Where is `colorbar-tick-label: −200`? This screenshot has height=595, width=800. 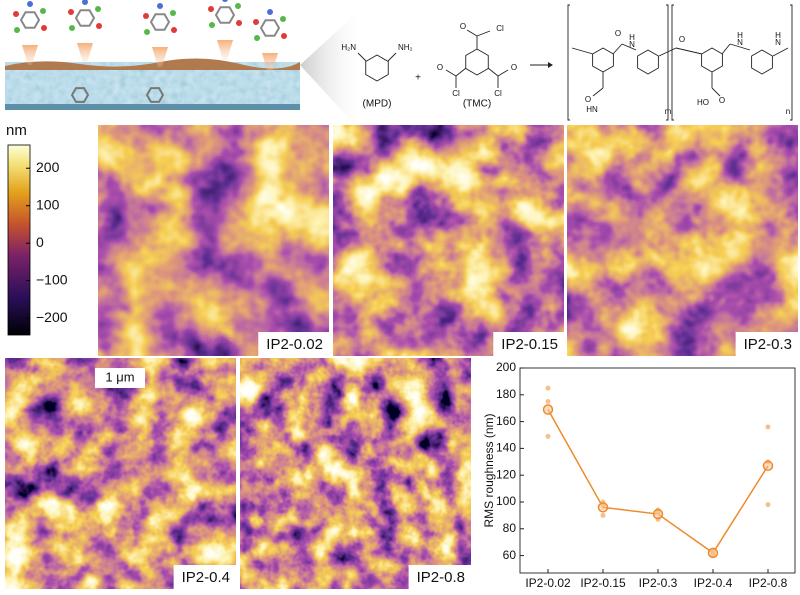 colorbar-tick-label: −200 is located at coordinates (52, 317).